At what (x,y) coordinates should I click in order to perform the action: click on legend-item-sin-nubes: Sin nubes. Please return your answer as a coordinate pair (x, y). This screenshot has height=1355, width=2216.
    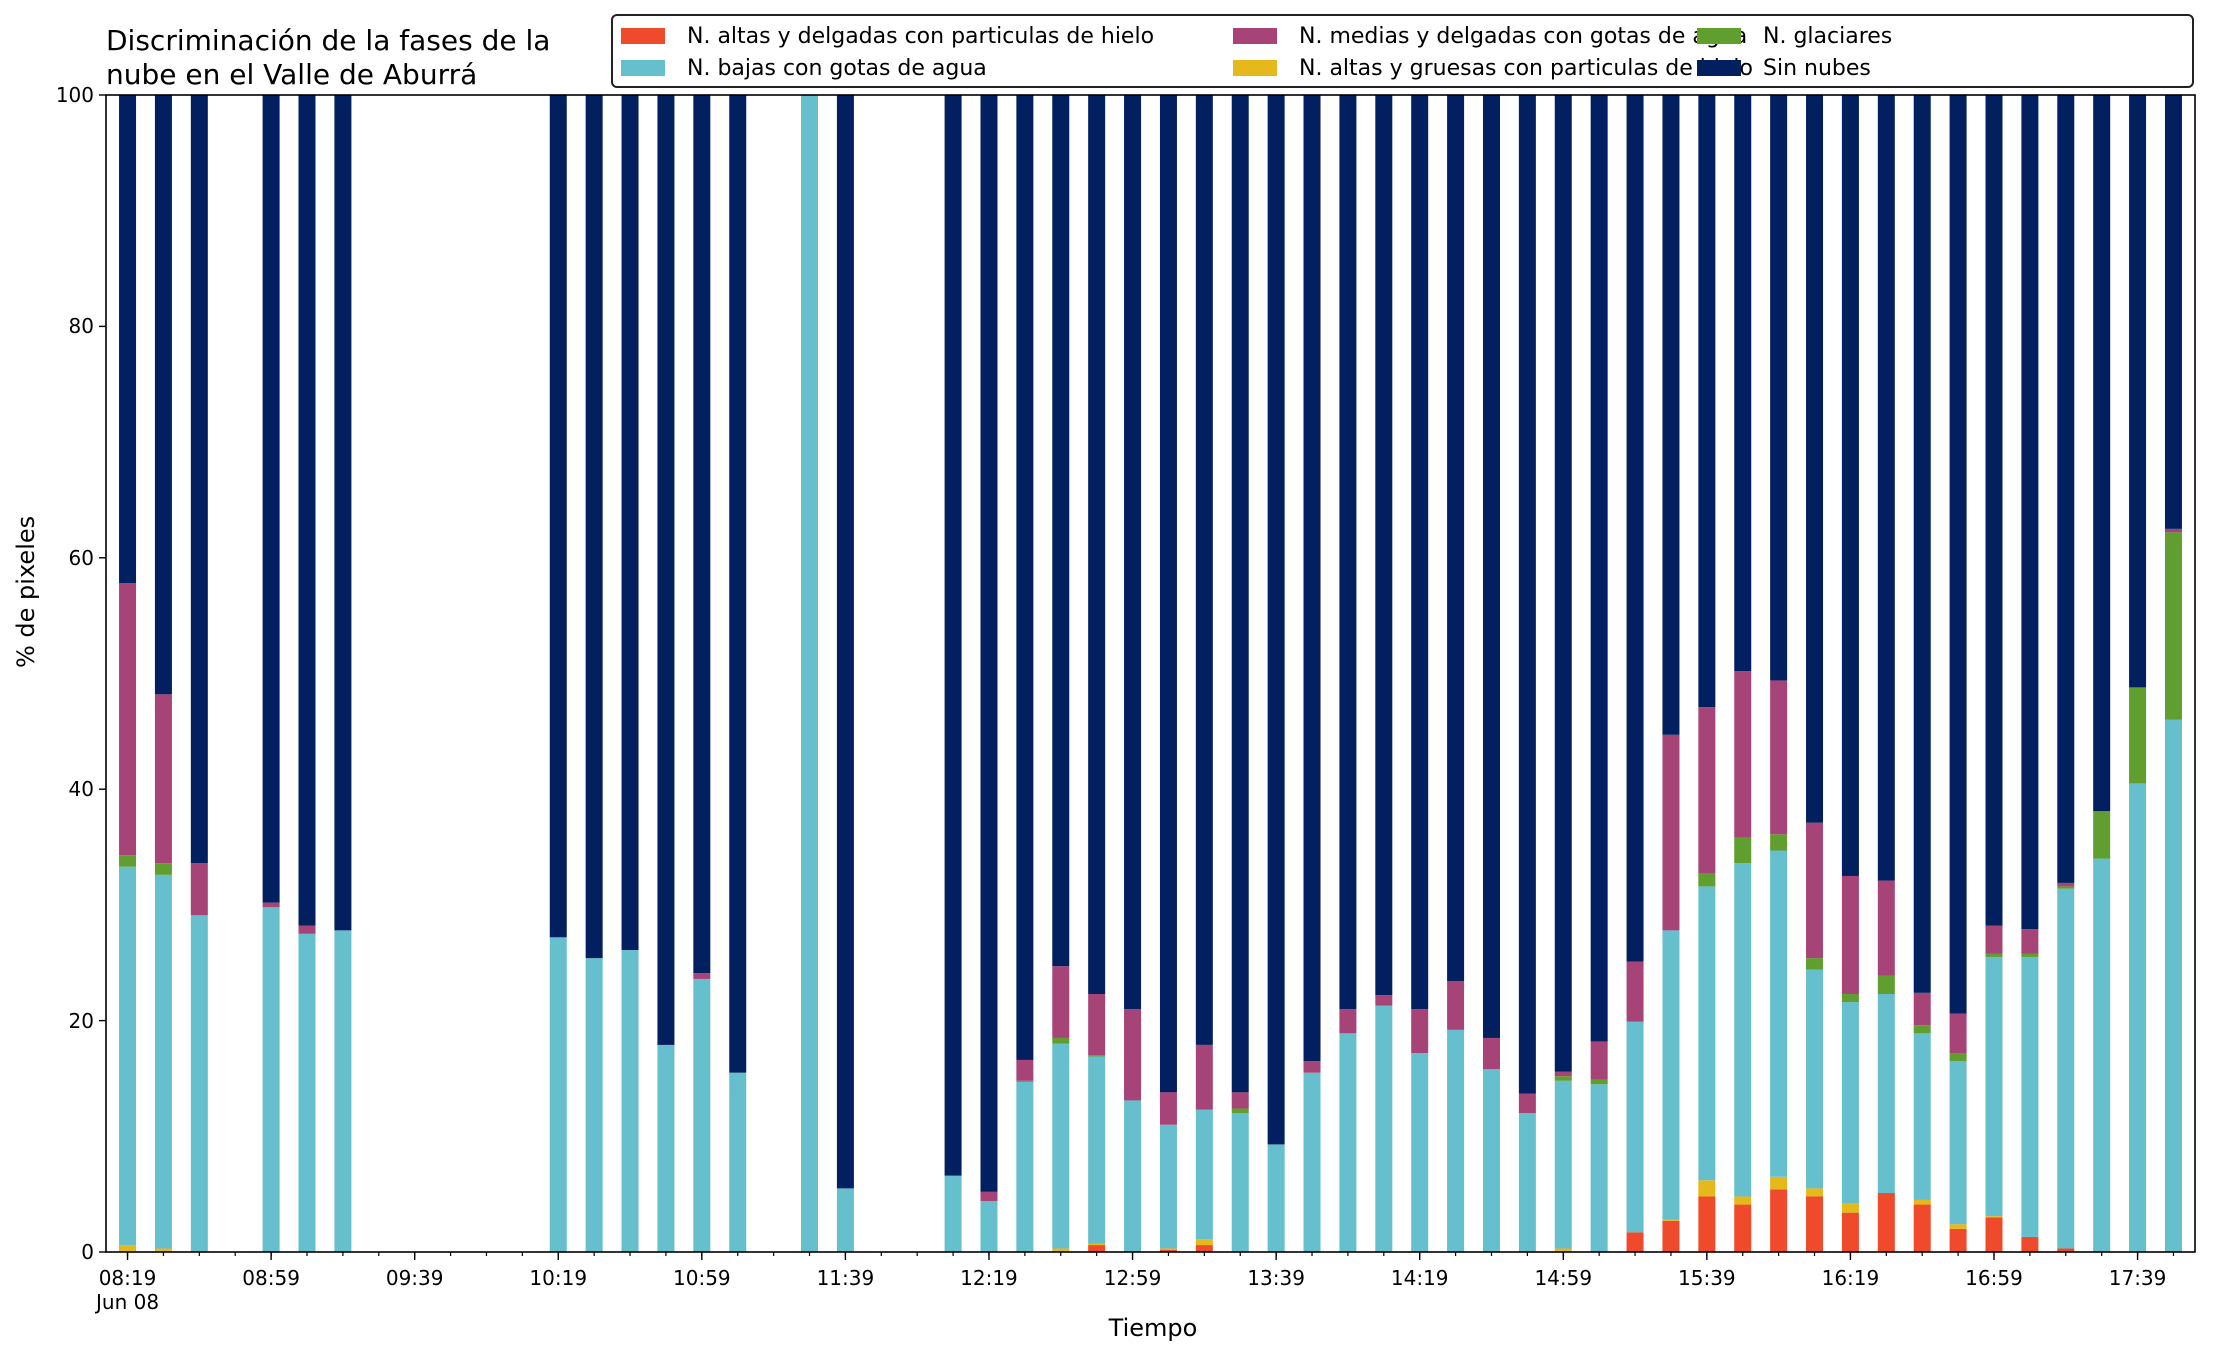
    Looking at the image, I should click on (1784, 68).